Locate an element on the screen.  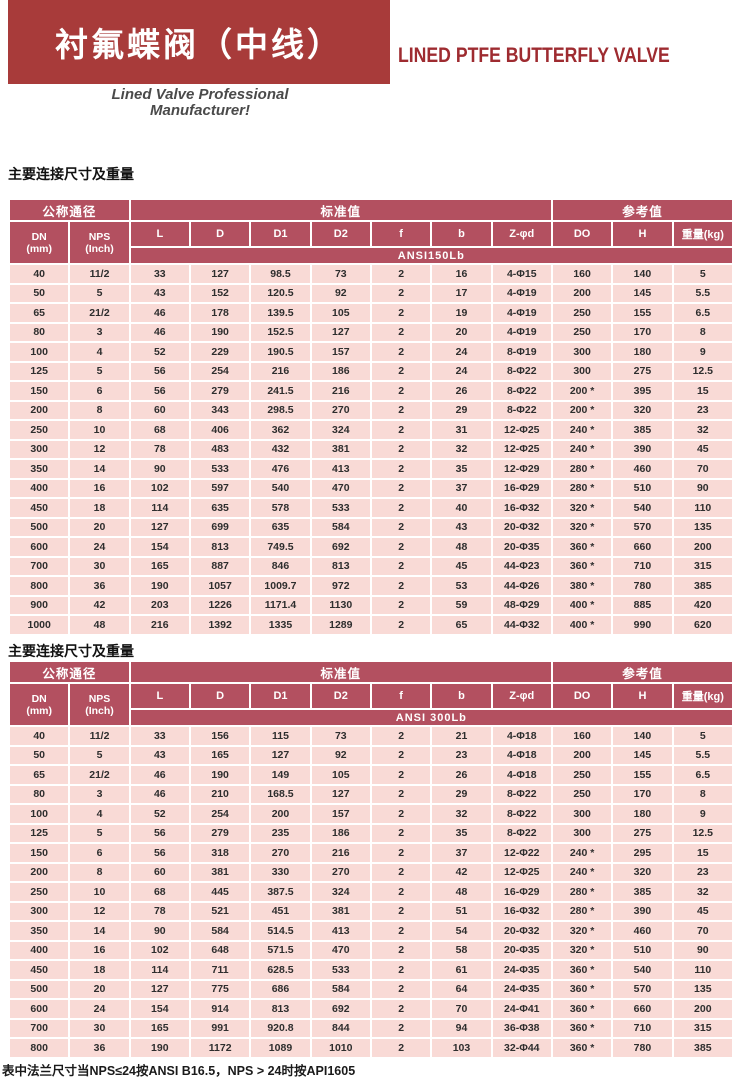
table-cell: 48-Φ29 is located at coordinates (521, 605).